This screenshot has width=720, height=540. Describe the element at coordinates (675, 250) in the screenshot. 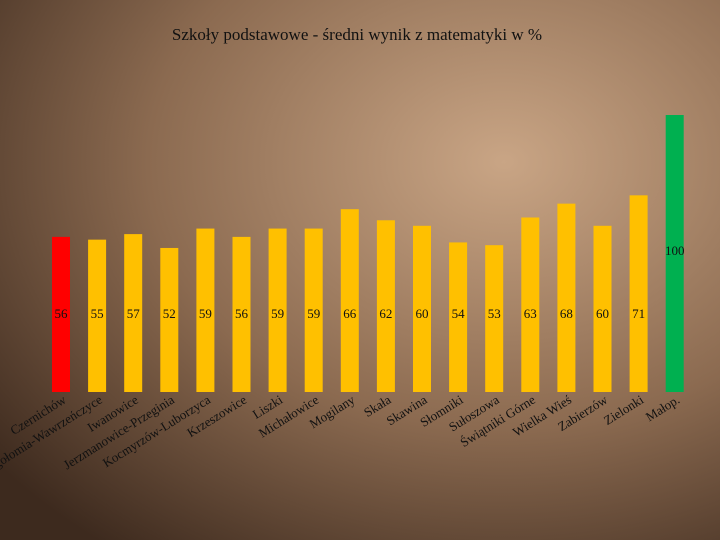

I see `value-label: 100` at that location.